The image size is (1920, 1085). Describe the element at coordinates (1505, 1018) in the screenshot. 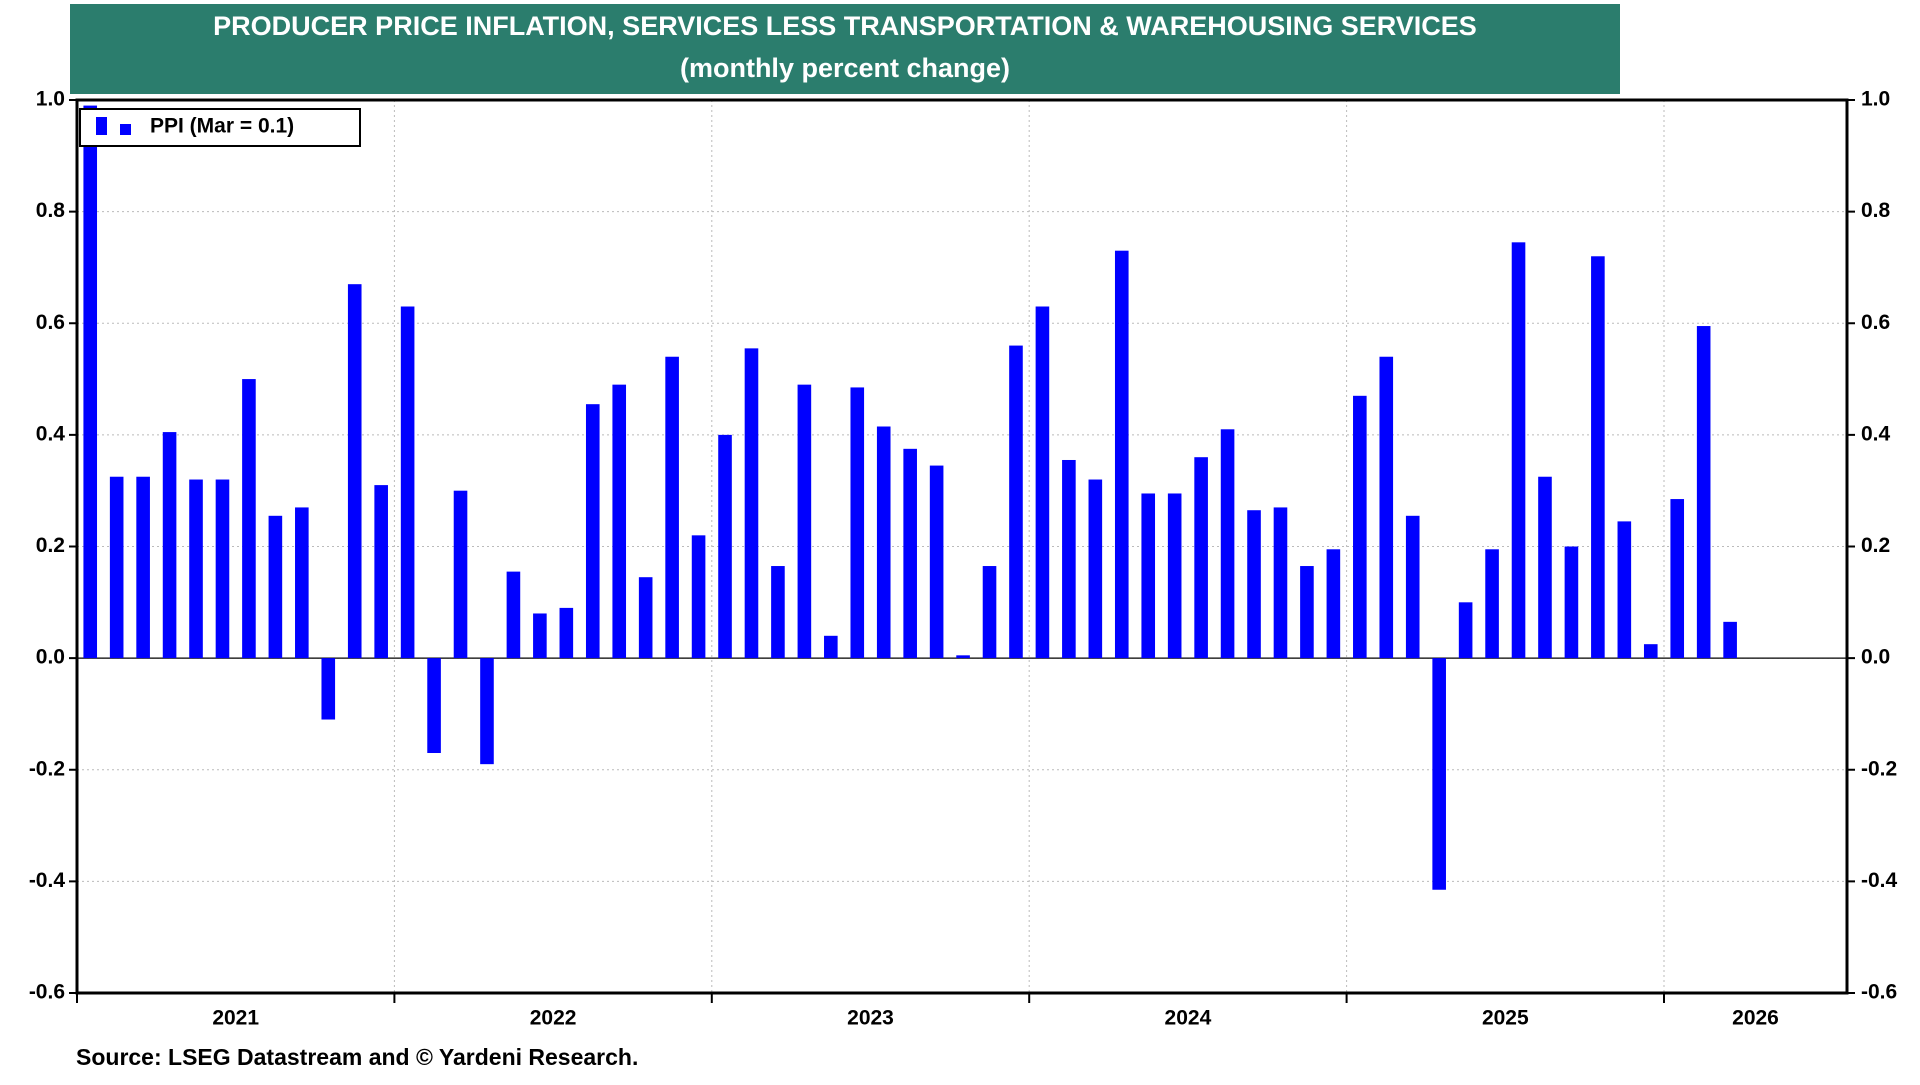

I see `x-tick-label: 2025` at that location.